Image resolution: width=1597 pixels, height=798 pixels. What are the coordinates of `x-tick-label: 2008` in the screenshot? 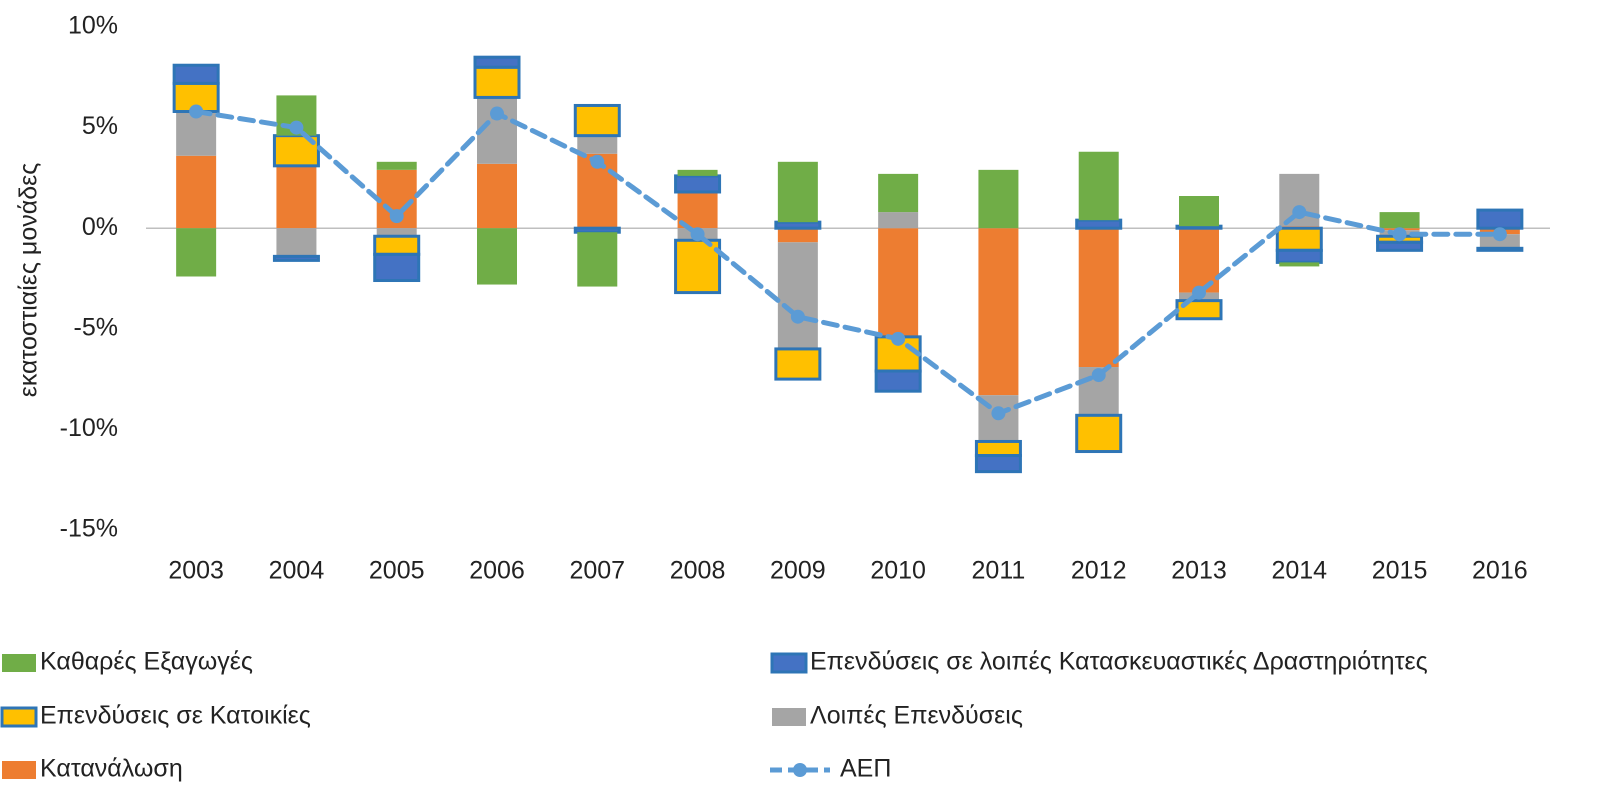 It's located at (698, 571).